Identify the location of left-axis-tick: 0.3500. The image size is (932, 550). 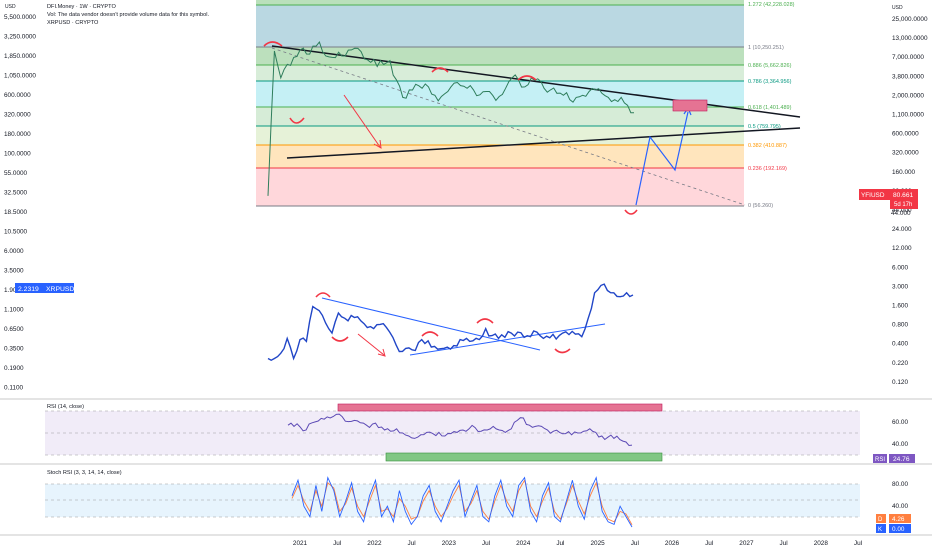
(14, 349).